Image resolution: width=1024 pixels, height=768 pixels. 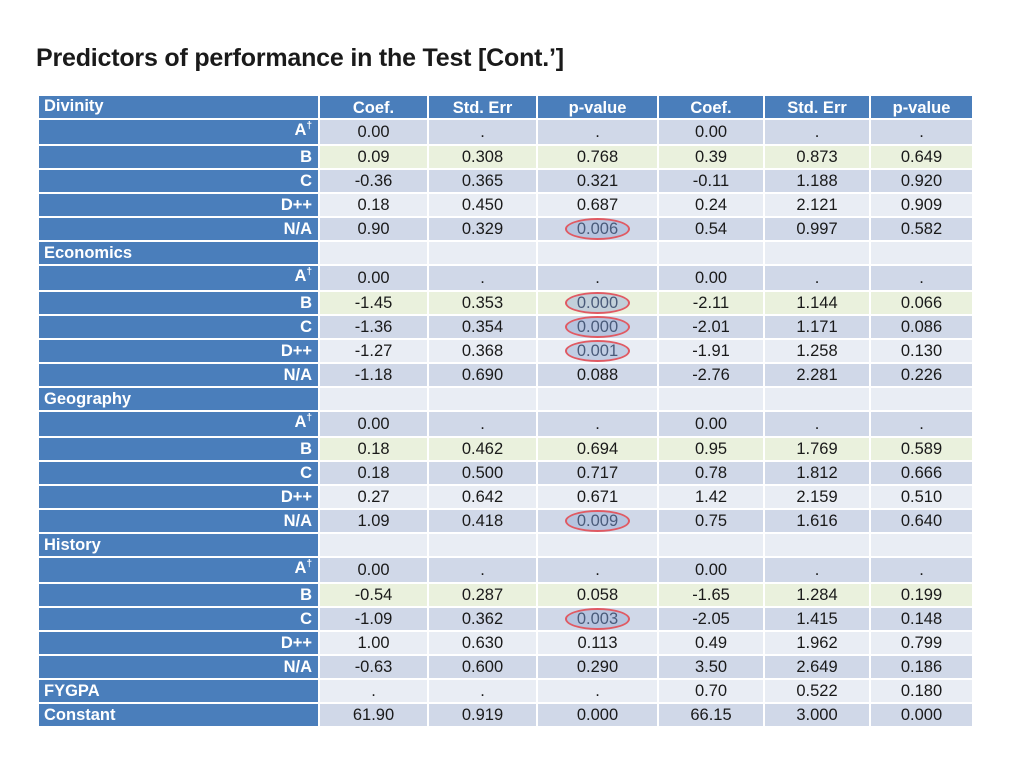 What do you see at coordinates (482, 351) in the screenshot?
I see `cell-std-err-1: 0.368` at bounding box center [482, 351].